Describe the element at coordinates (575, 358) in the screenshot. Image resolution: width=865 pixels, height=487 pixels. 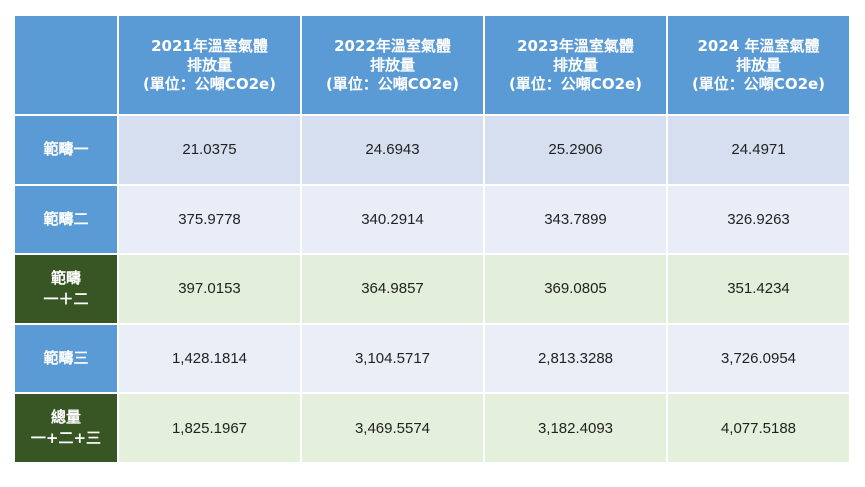
I see `cell-scope-3-2023: 2,813.3288` at that location.